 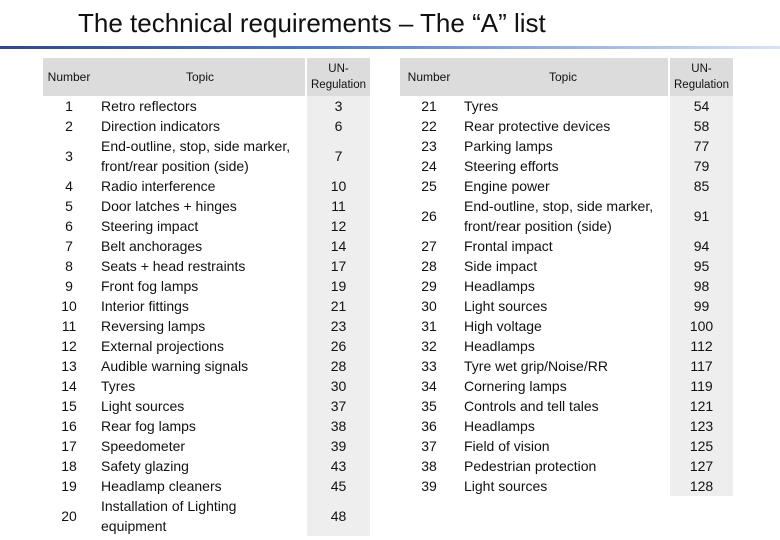 What do you see at coordinates (169, 206) in the screenshot?
I see `row-topic: Door latches + hinges` at bounding box center [169, 206].